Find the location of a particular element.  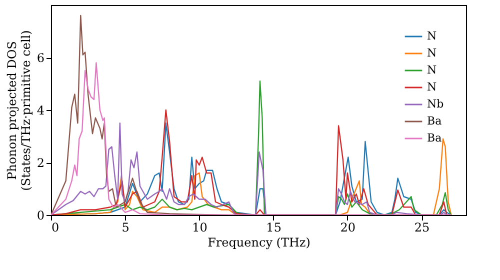

y-tick-label: 4 is located at coordinates (40, 111).